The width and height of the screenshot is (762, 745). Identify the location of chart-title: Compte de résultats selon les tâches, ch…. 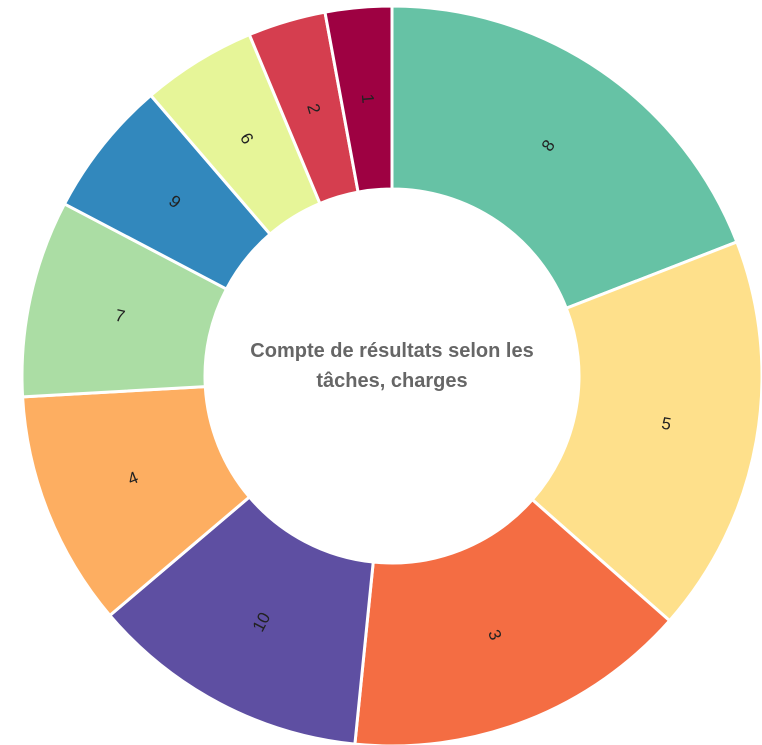
(392, 366).